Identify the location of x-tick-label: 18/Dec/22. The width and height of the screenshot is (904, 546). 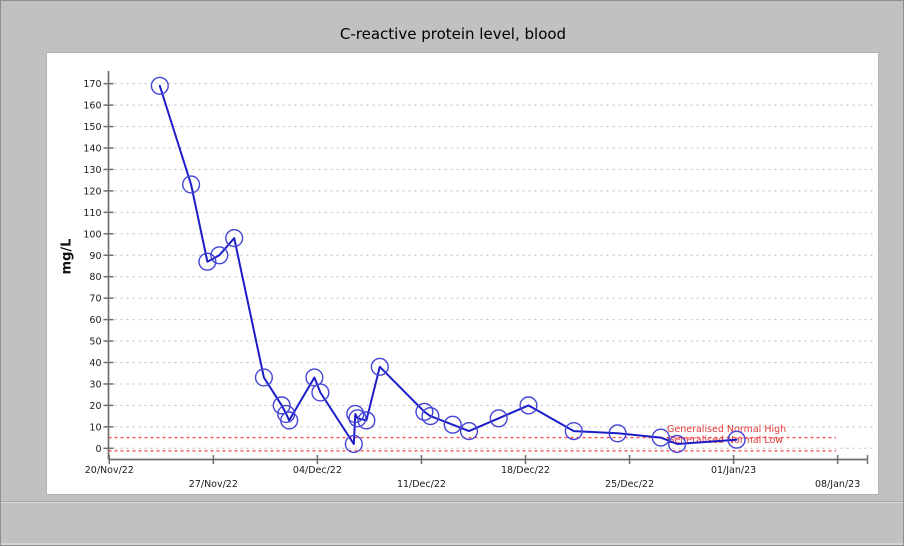
(525, 470).